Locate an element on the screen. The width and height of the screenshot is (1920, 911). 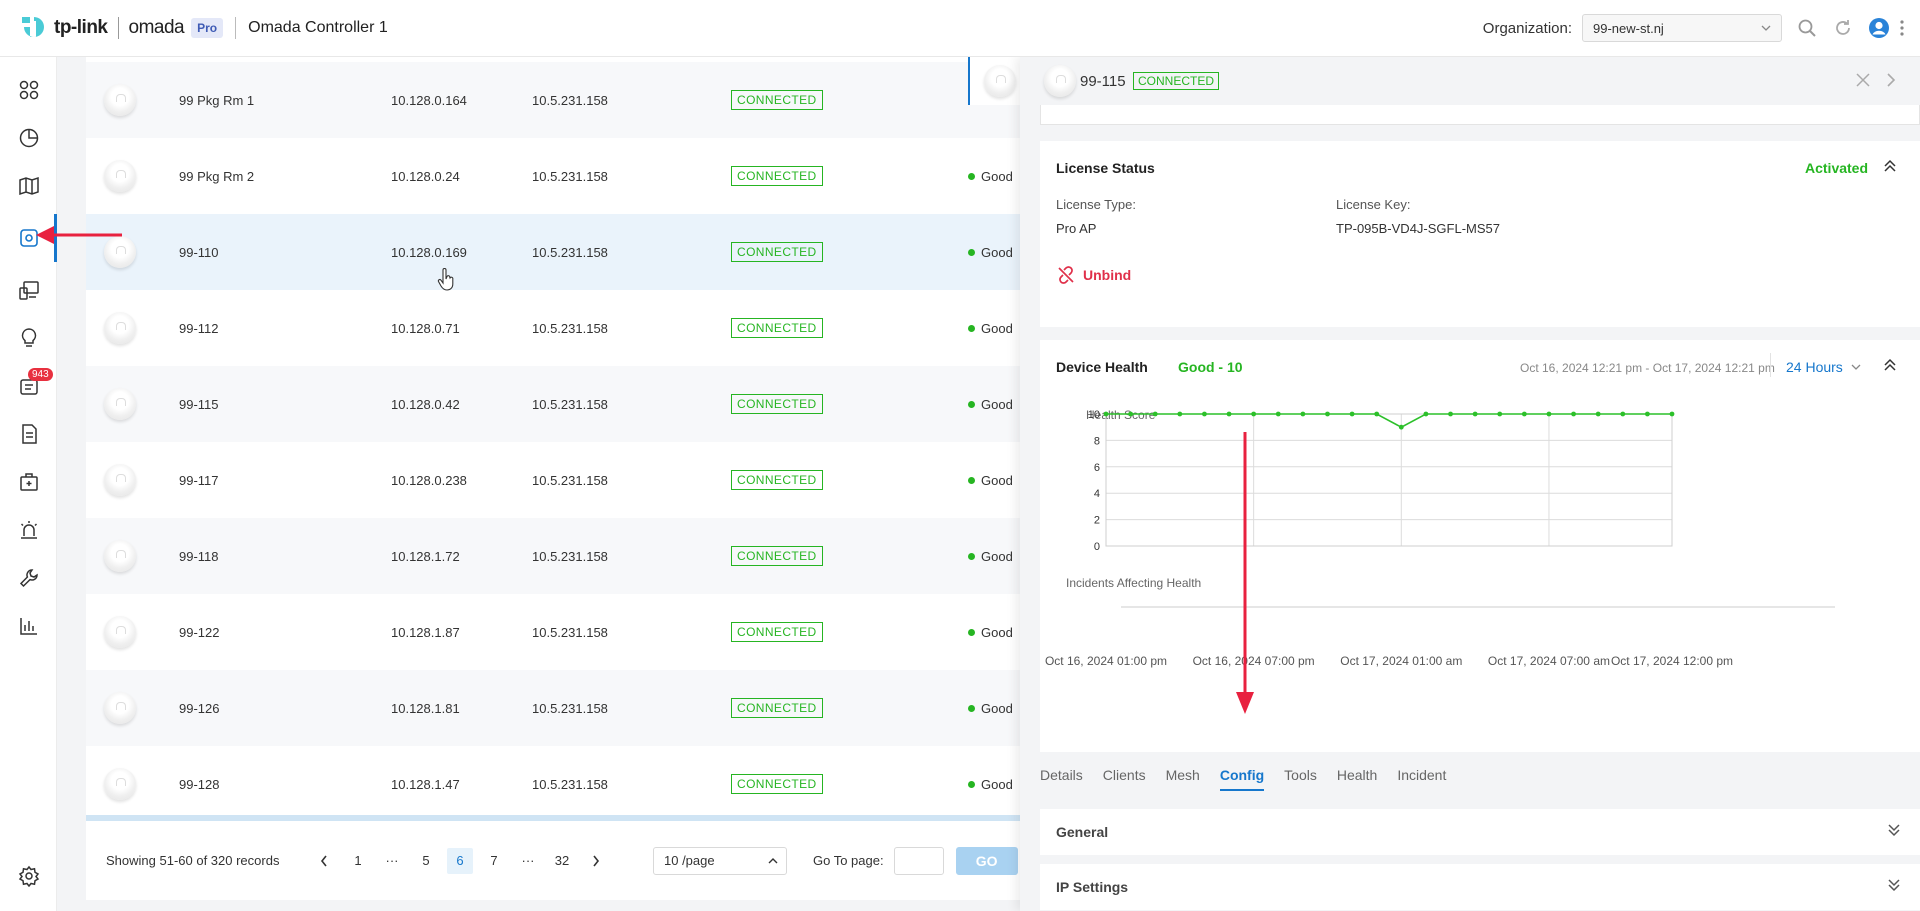
sidebar-item-insights is located at coordinates (28, 338).